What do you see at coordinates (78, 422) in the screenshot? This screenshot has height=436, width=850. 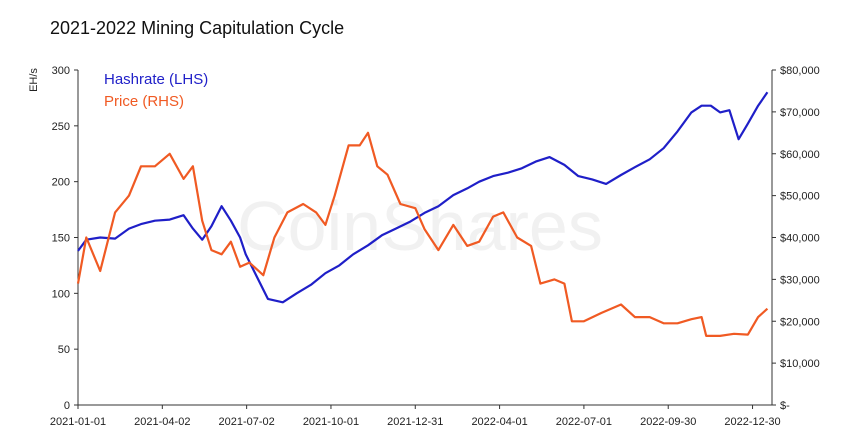 I see `x-tick-label: 2021-01-01` at bounding box center [78, 422].